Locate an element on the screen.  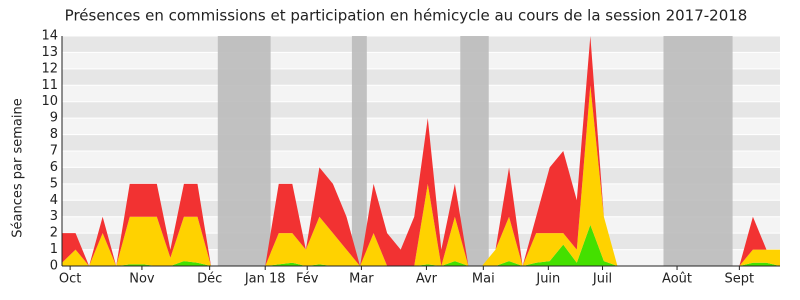
y-tick-label: 12 is located at coordinates (49, 68).